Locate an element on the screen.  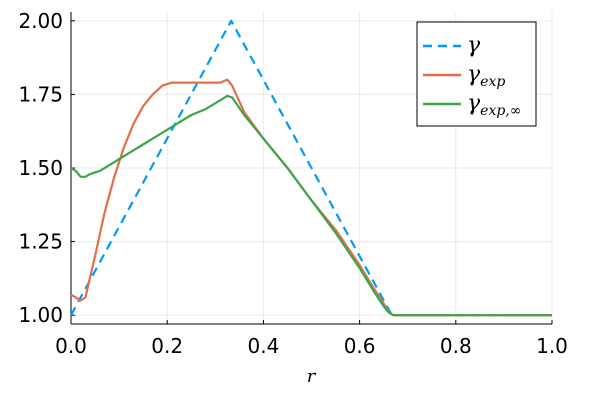
y-tick-labels: 1.00 1.25 1.50 1.75 2.00 is located at coordinates (40, 168).